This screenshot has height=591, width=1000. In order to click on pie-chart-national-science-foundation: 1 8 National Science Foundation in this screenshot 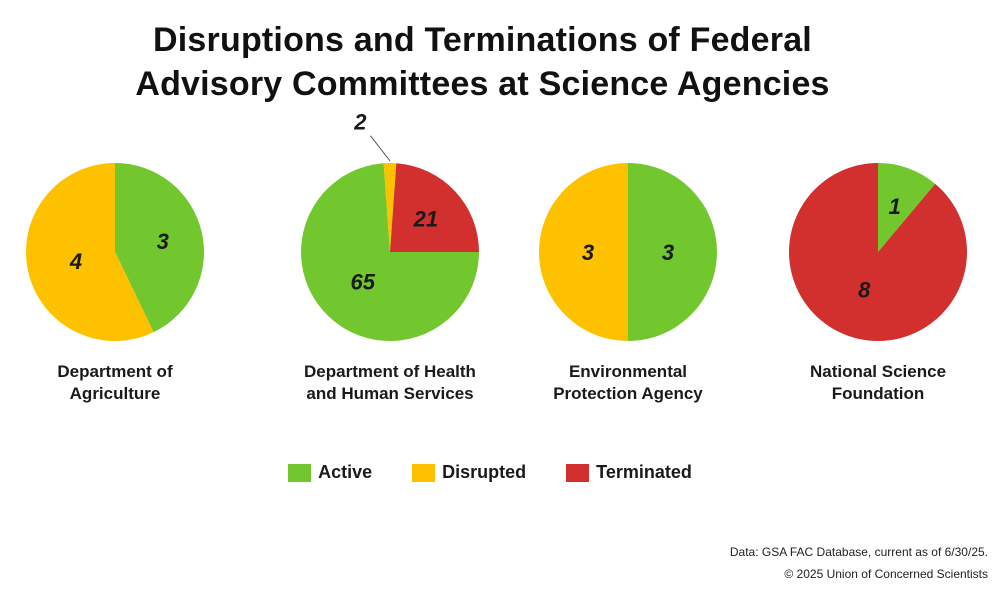, I will do `click(877, 283)`.